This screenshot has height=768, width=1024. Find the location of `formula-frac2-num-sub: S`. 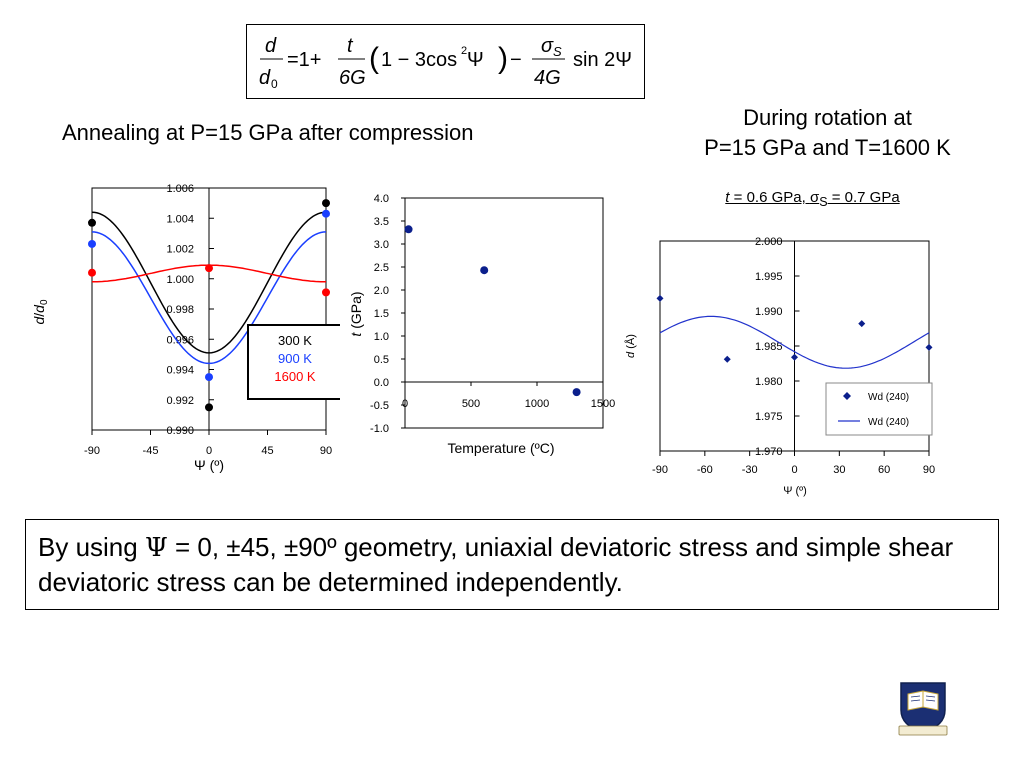

formula-frac2-num-sub: S is located at coordinates (557, 51).